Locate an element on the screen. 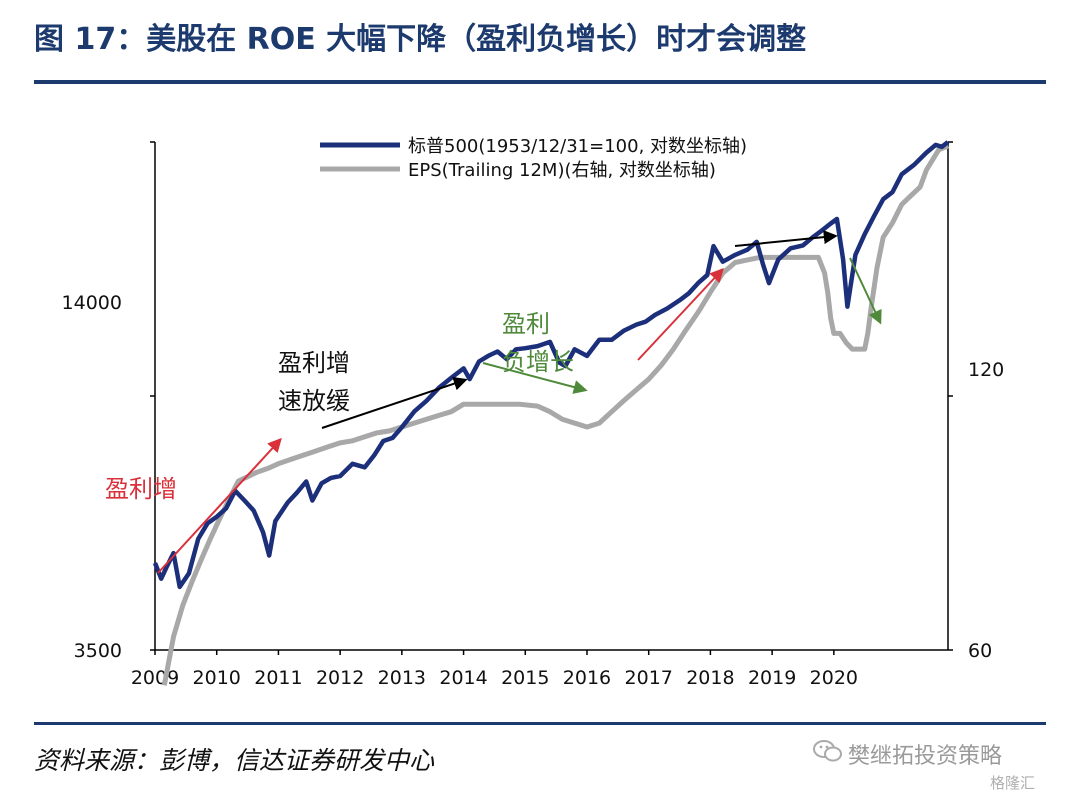 This screenshot has height=798, width=1080. source-note: 资料来源：彭博，信达证券研发中心 is located at coordinates (234, 760).